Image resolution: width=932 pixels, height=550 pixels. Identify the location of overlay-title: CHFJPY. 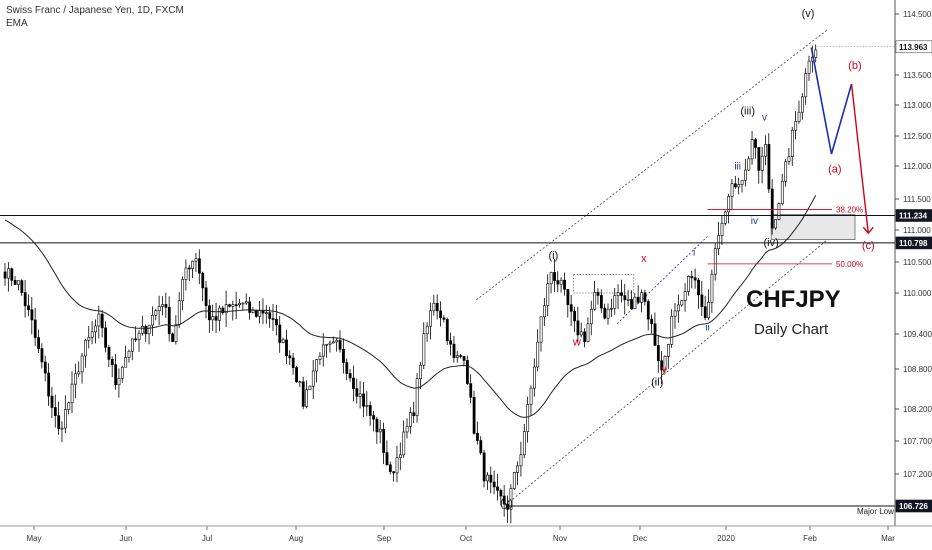
(793, 299).